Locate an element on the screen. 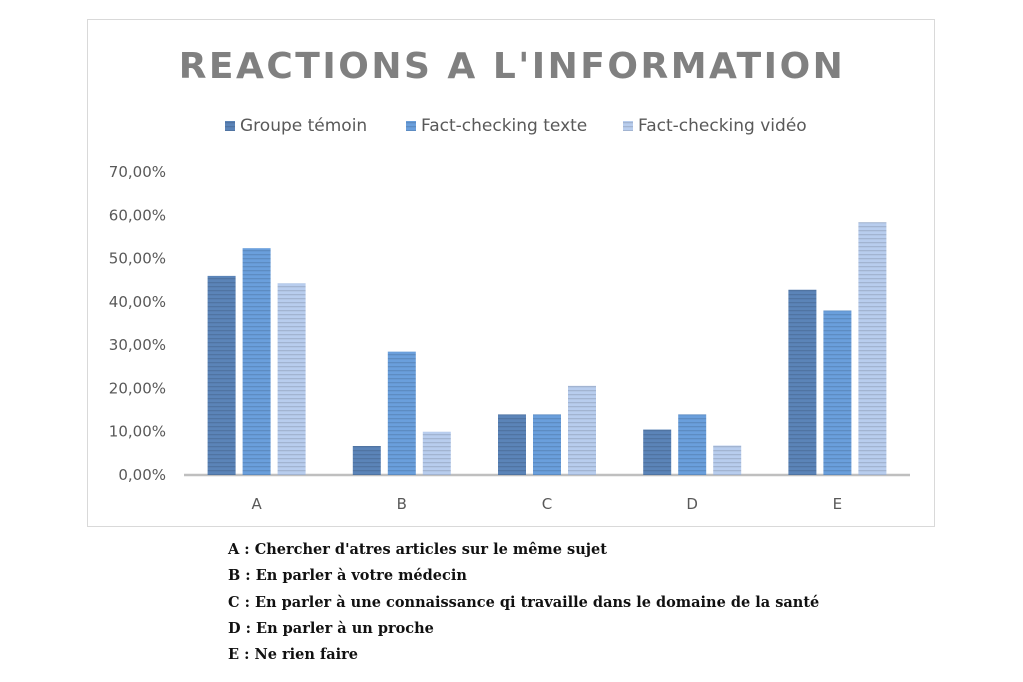  y-tick-label: 20,00% is located at coordinates (137, 388).